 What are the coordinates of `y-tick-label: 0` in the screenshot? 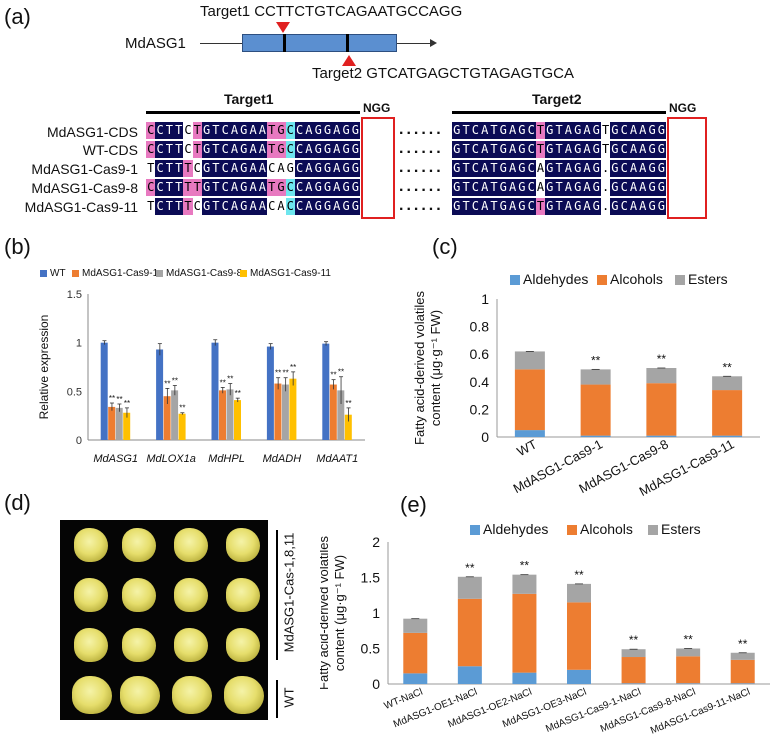 It's located at (376, 684).